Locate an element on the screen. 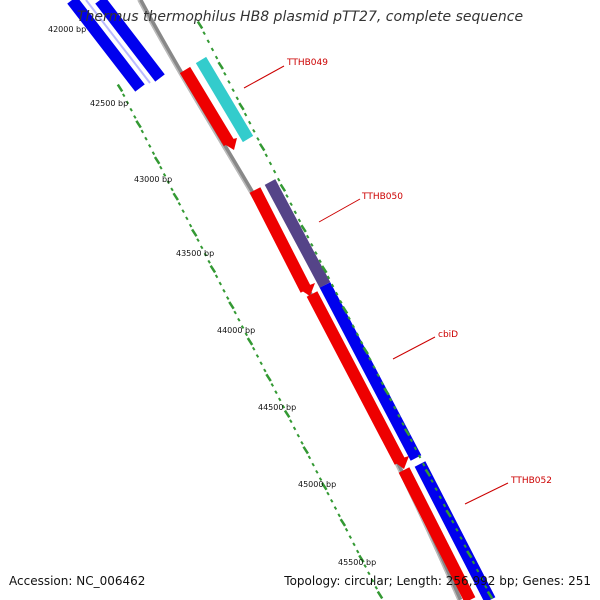 The height and width of the screenshot is (600, 600). gene-label: TTHB049 is located at coordinates (307, 63).